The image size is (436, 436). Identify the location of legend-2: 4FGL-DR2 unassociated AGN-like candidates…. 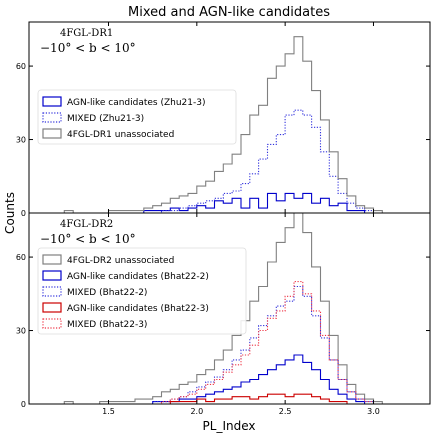
(142, 291).